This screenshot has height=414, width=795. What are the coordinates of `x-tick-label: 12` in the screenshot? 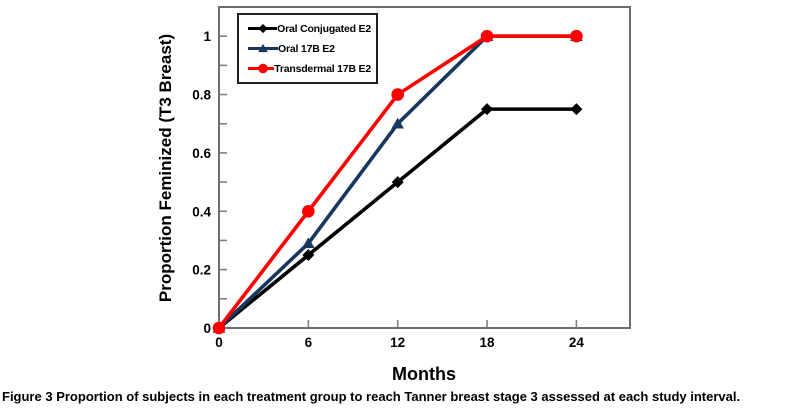 It's located at (397, 342).